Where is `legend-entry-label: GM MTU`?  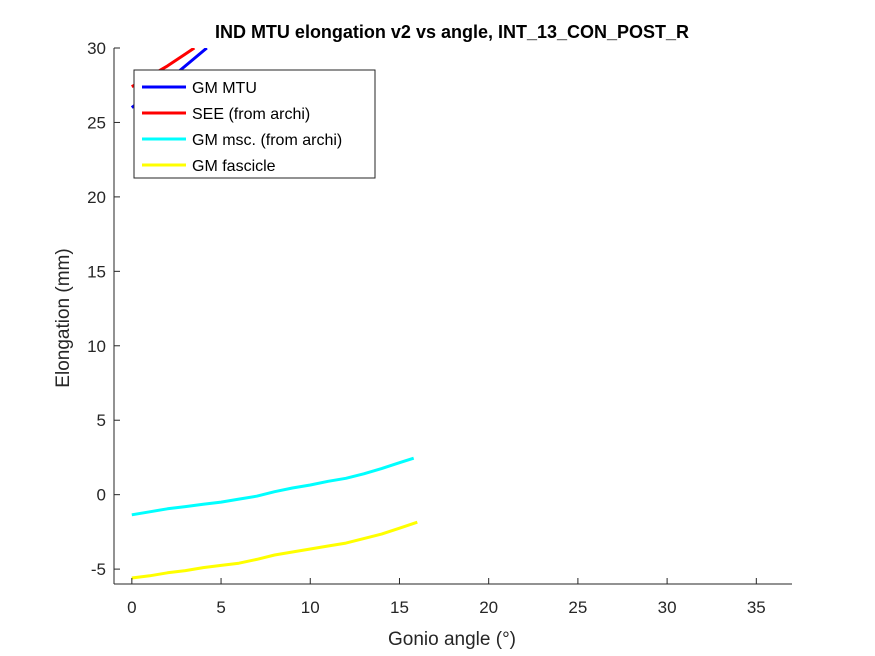
legend-entry-label: GM MTU is located at coordinates (224, 88).